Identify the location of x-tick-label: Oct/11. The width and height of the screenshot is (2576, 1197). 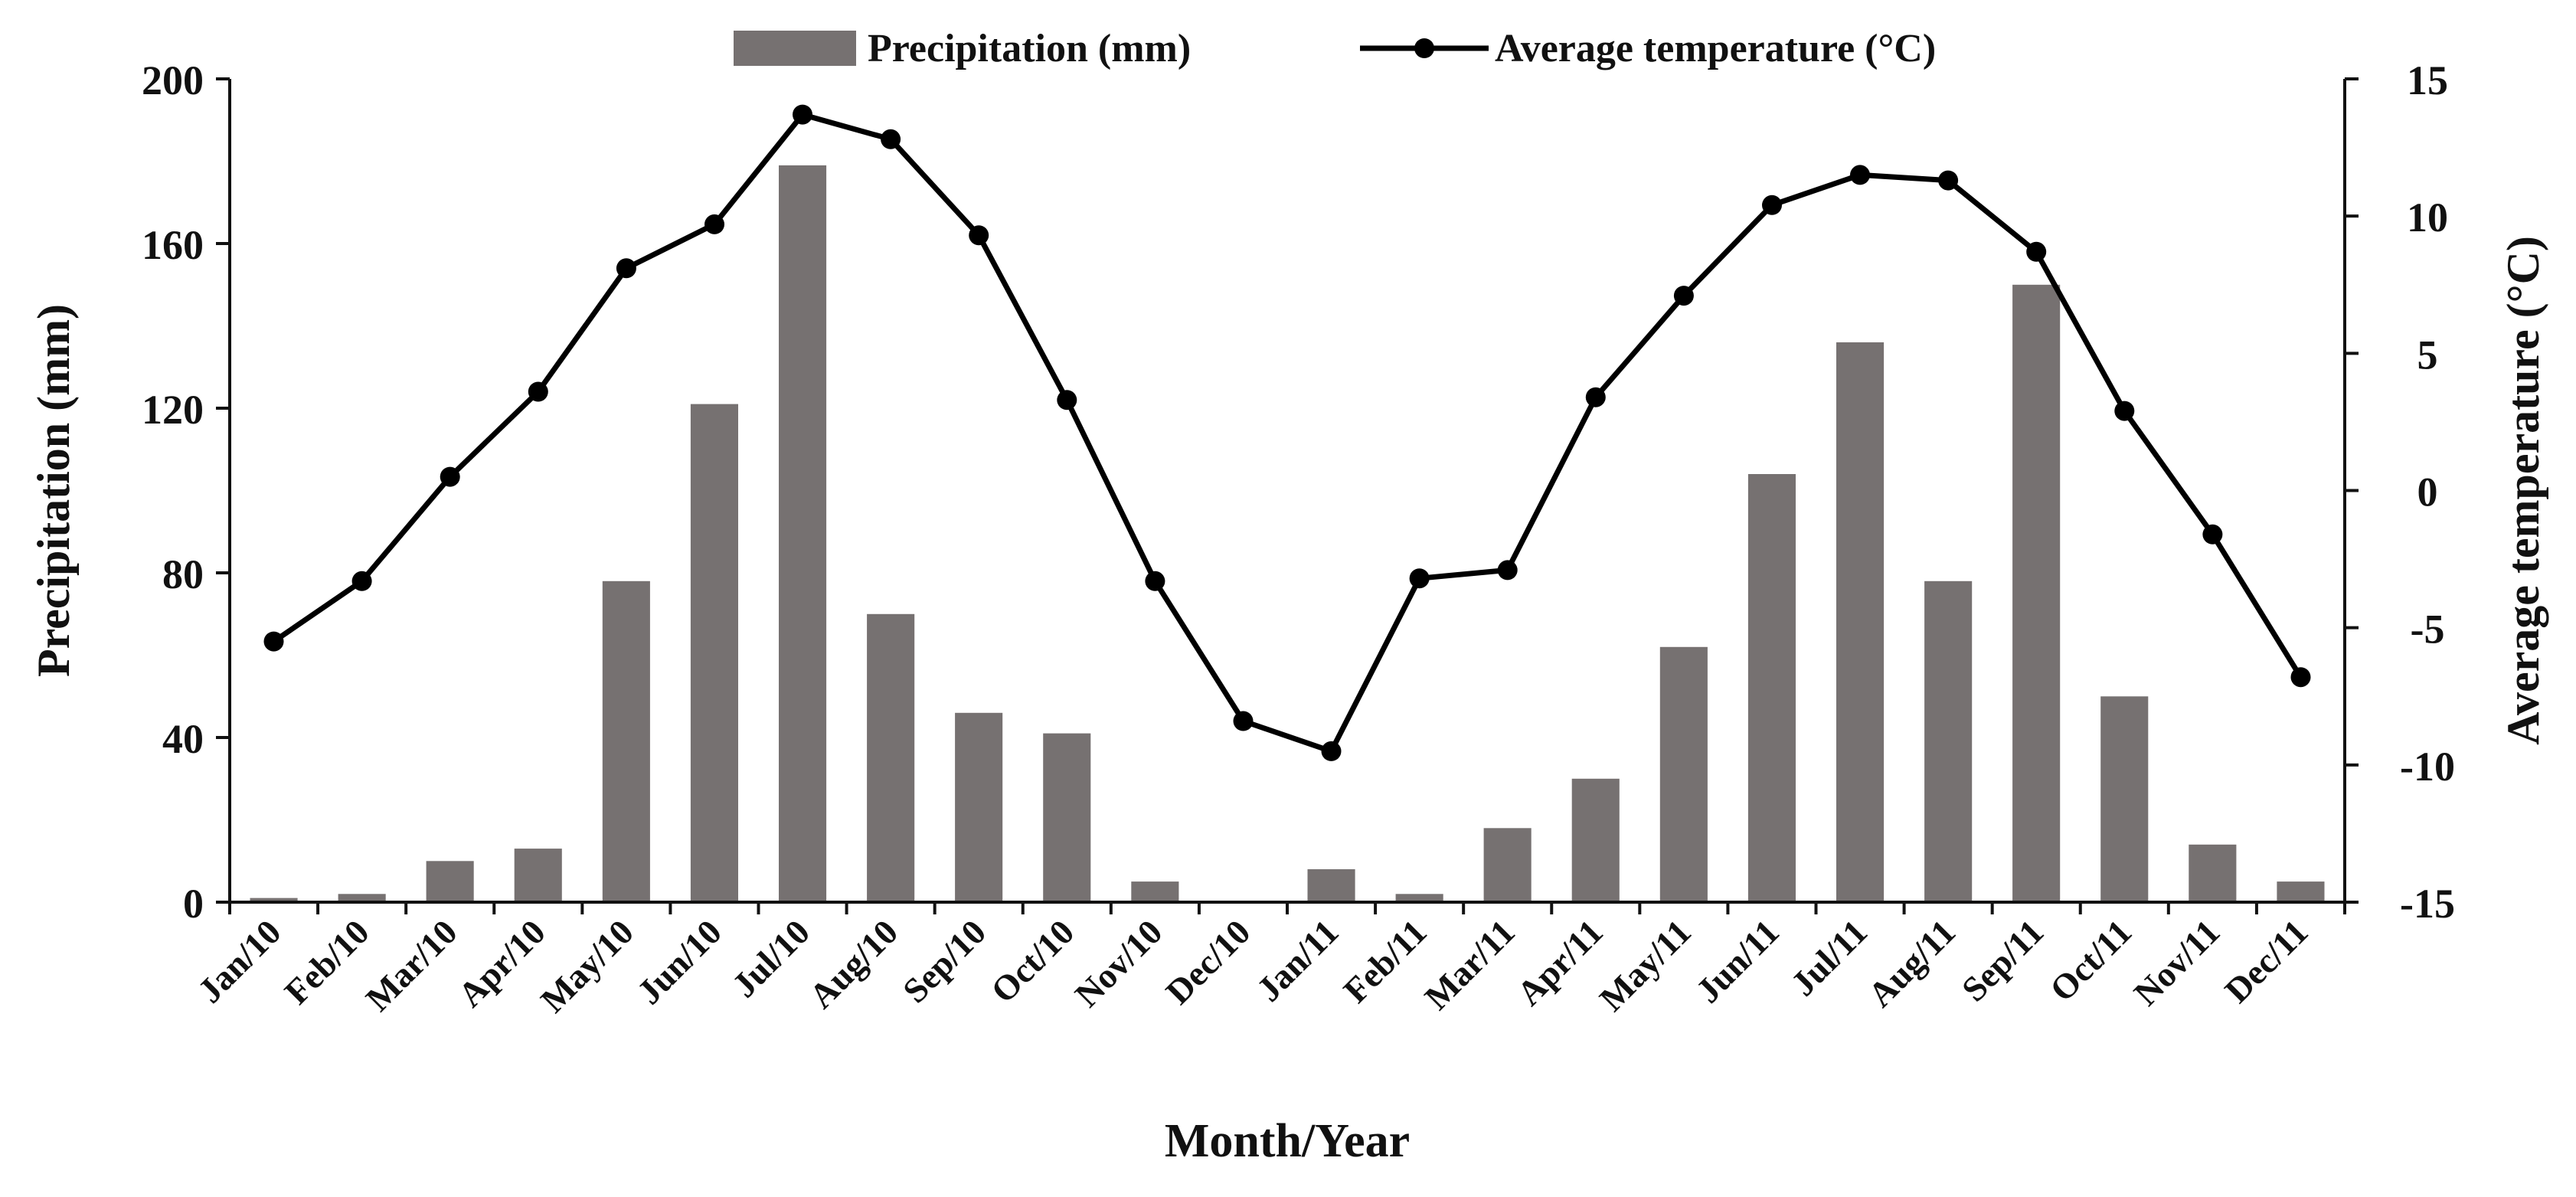
(2090, 961).